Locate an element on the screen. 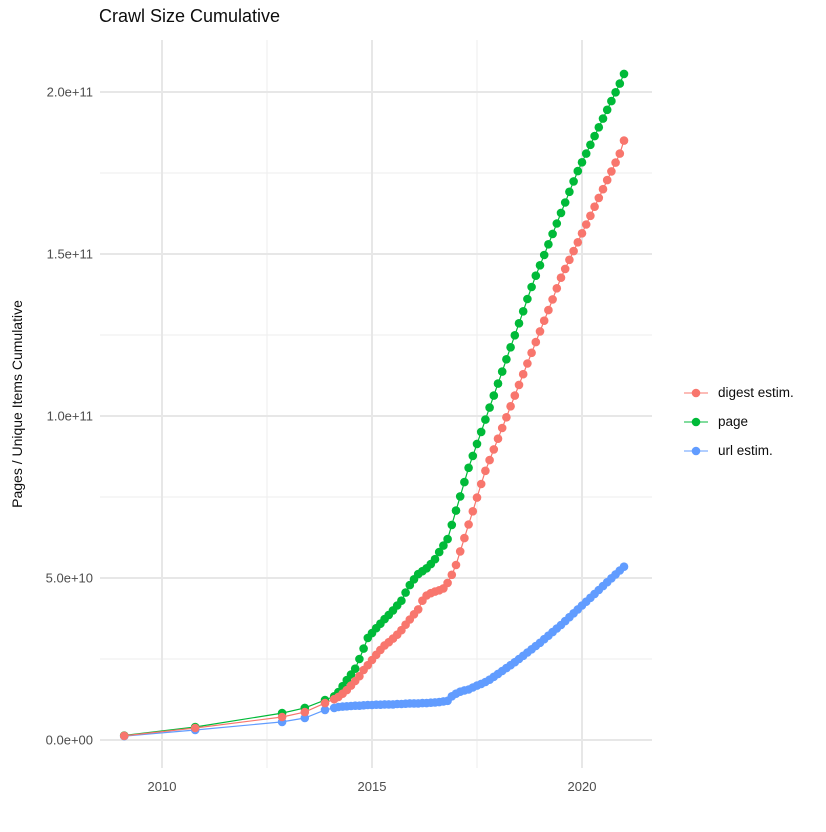 This screenshot has width=826, height=832. y-tick-label: 1.0e+11 is located at coordinates (70, 416).